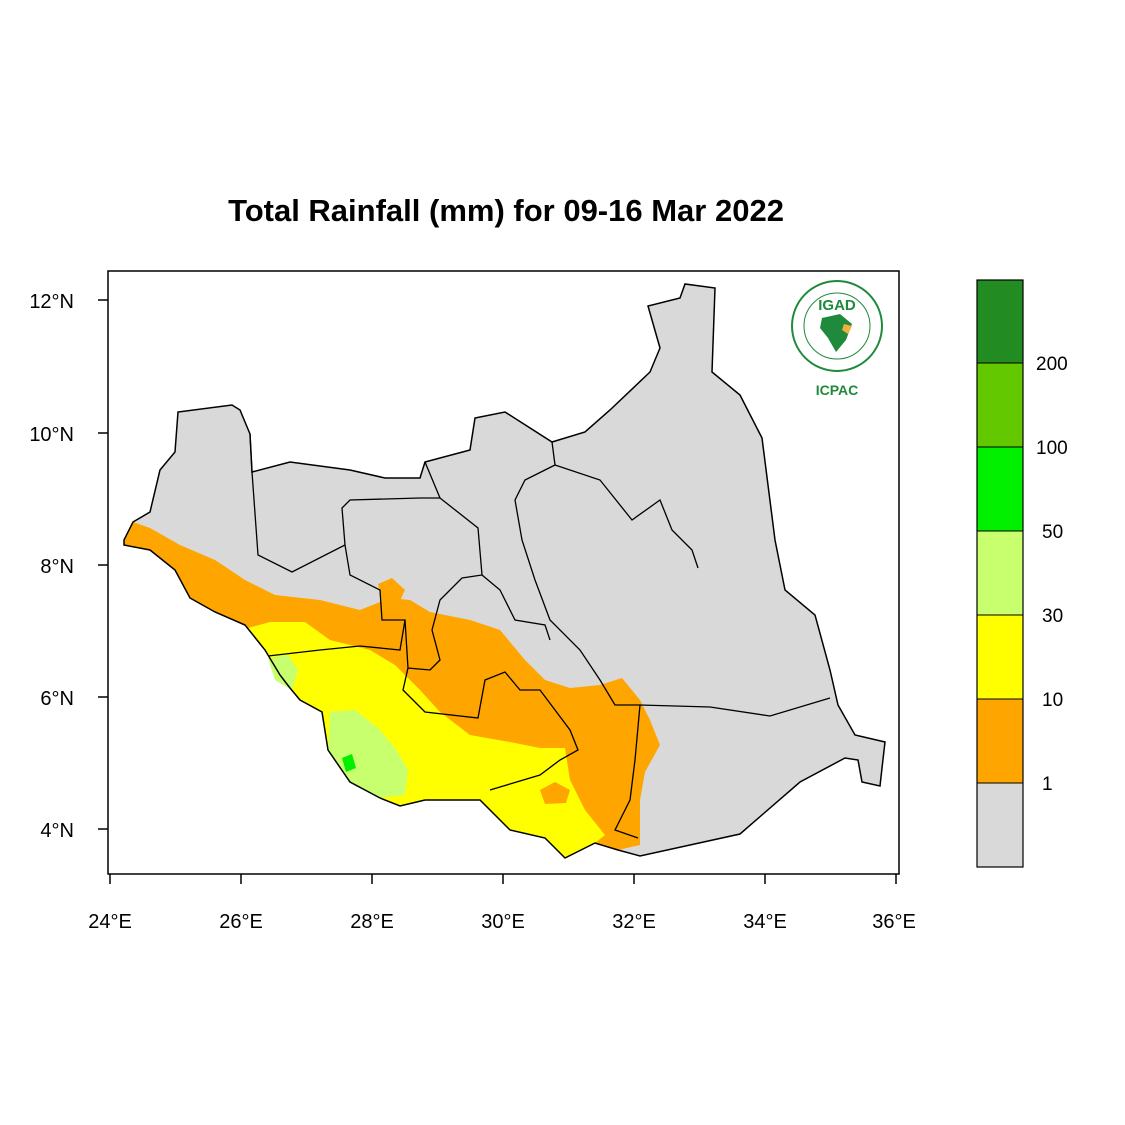  What do you see at coordinates (241, 922) in the screenshot?
I see `lon-tick-label: 26°E` at bounding box center [241, 922].